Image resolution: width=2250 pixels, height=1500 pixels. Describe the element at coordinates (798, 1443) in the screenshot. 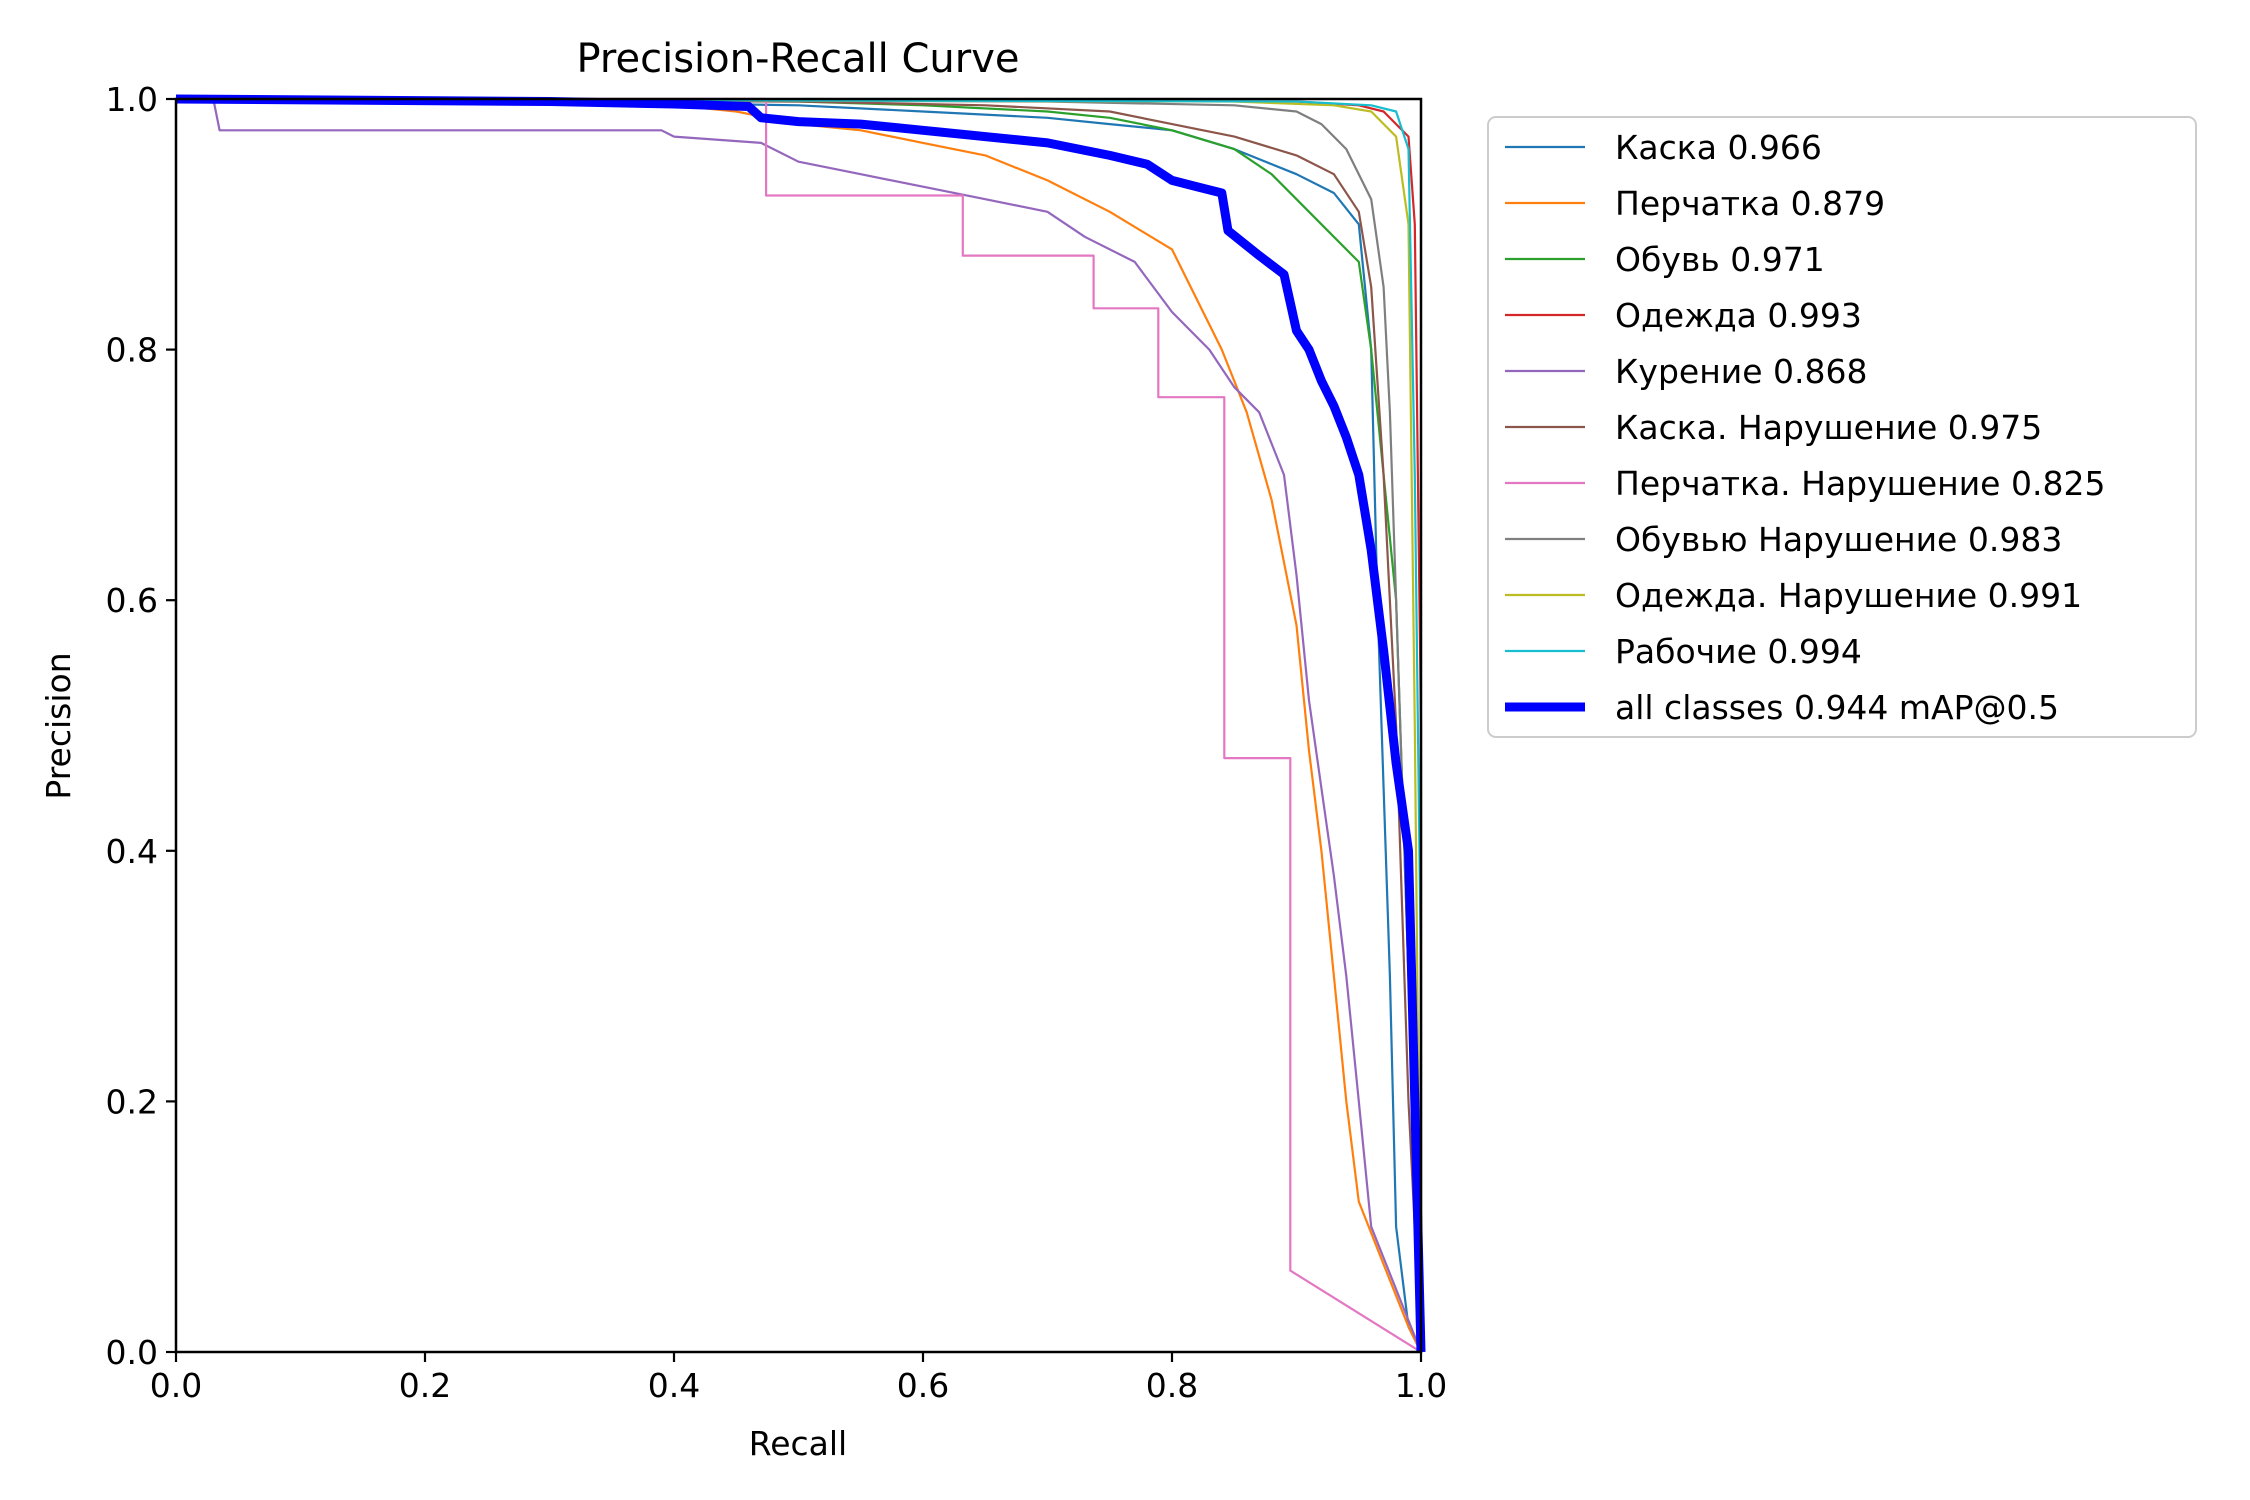

I see `x-axis-label: Recall` at that location.